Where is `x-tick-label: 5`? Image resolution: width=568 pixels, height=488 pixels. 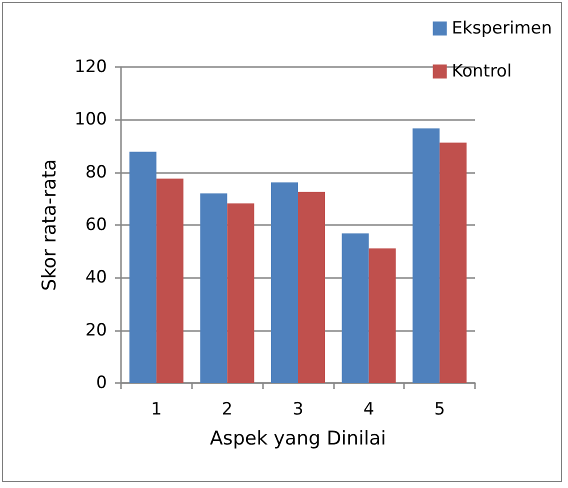
x-tick-label: 5 is located at coordinates (440, 410).